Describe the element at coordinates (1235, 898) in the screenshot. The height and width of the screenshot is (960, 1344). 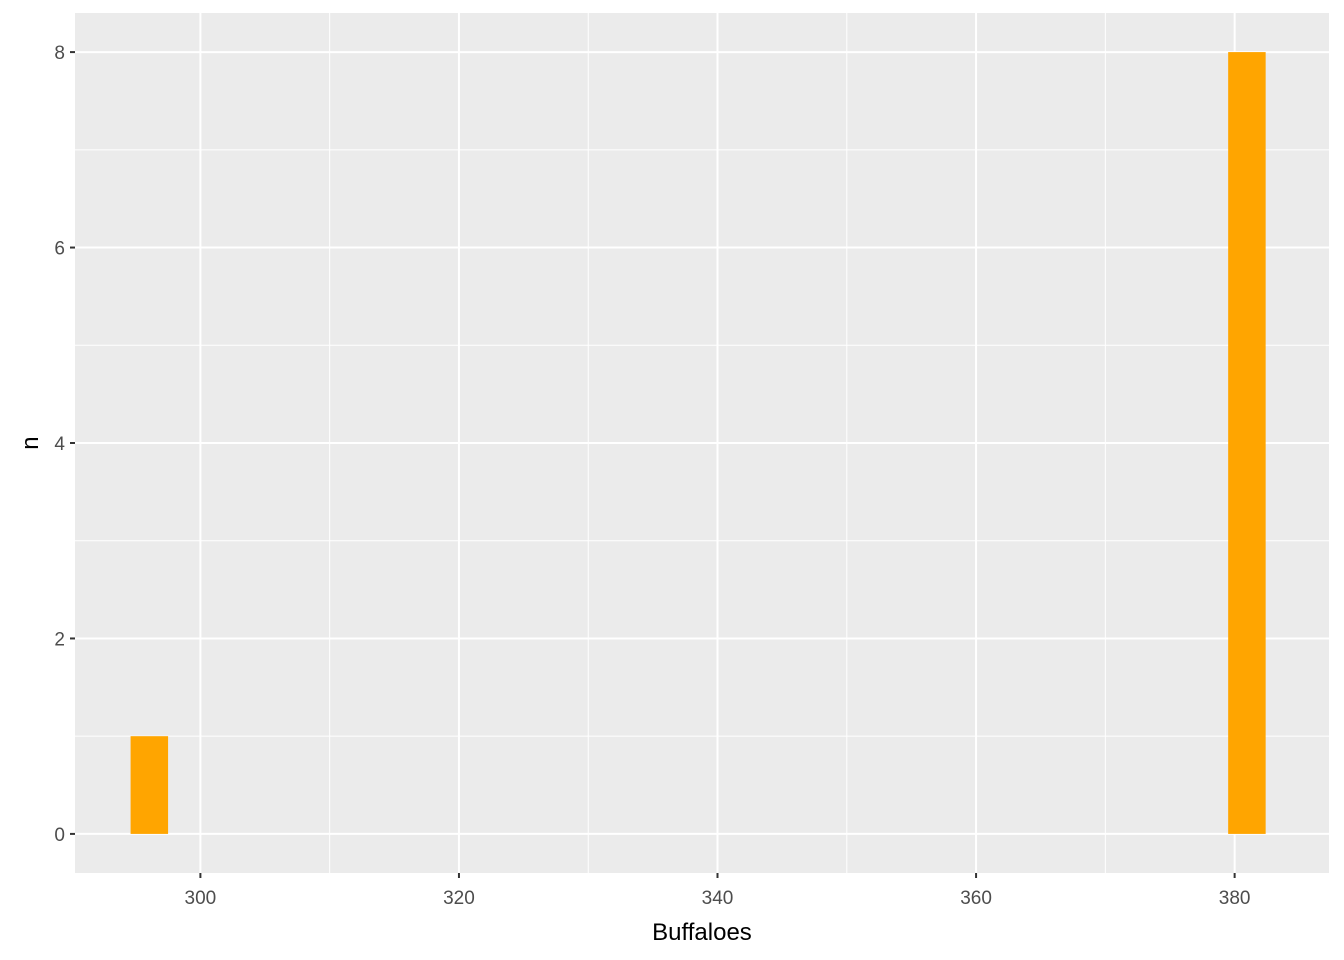
I see `x-tick-label: 380` at that location.